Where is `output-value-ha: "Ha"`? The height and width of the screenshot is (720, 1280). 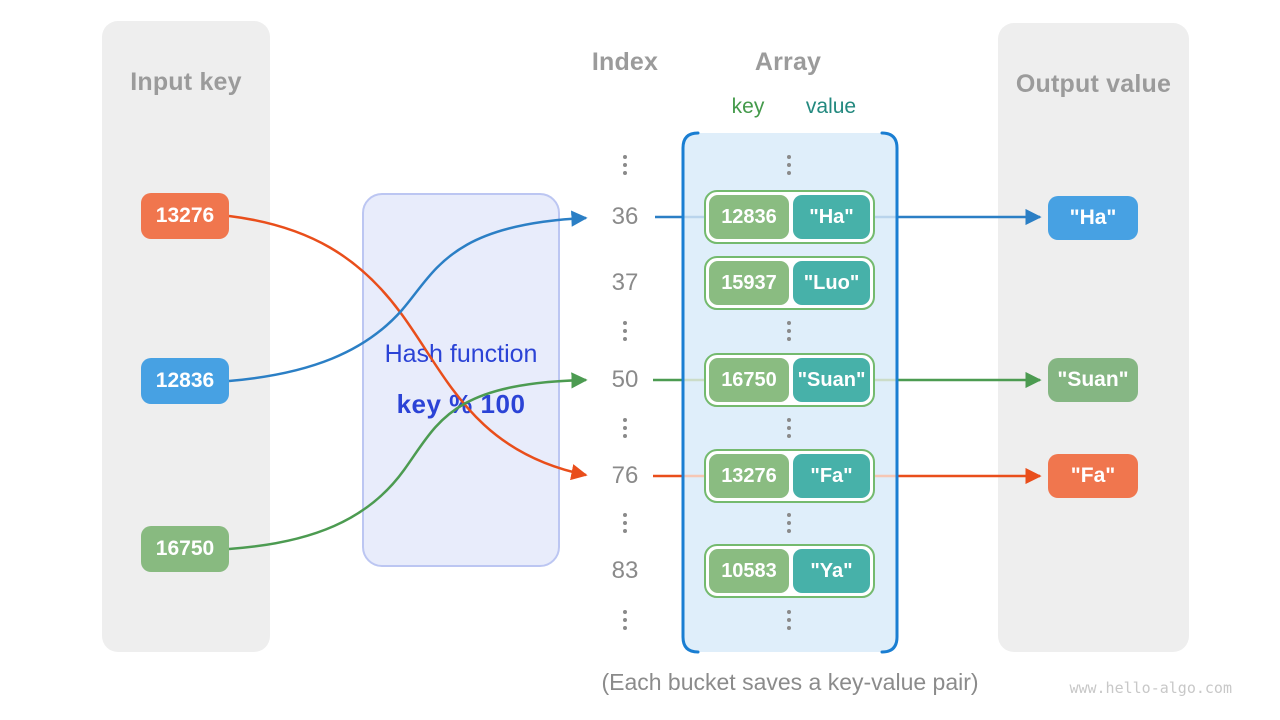
output-value-ha: "Ha" is located at coordinates (1093, 218).